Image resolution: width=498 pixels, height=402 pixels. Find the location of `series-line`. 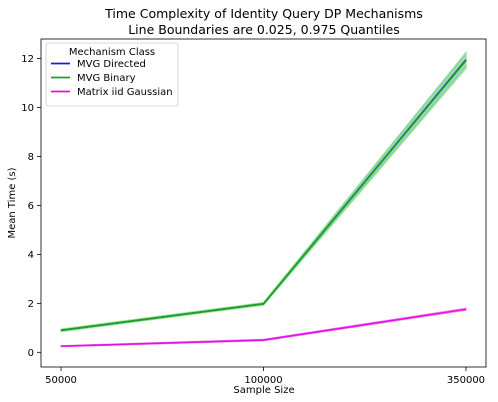

series-line is located at coordinates (264, 327).